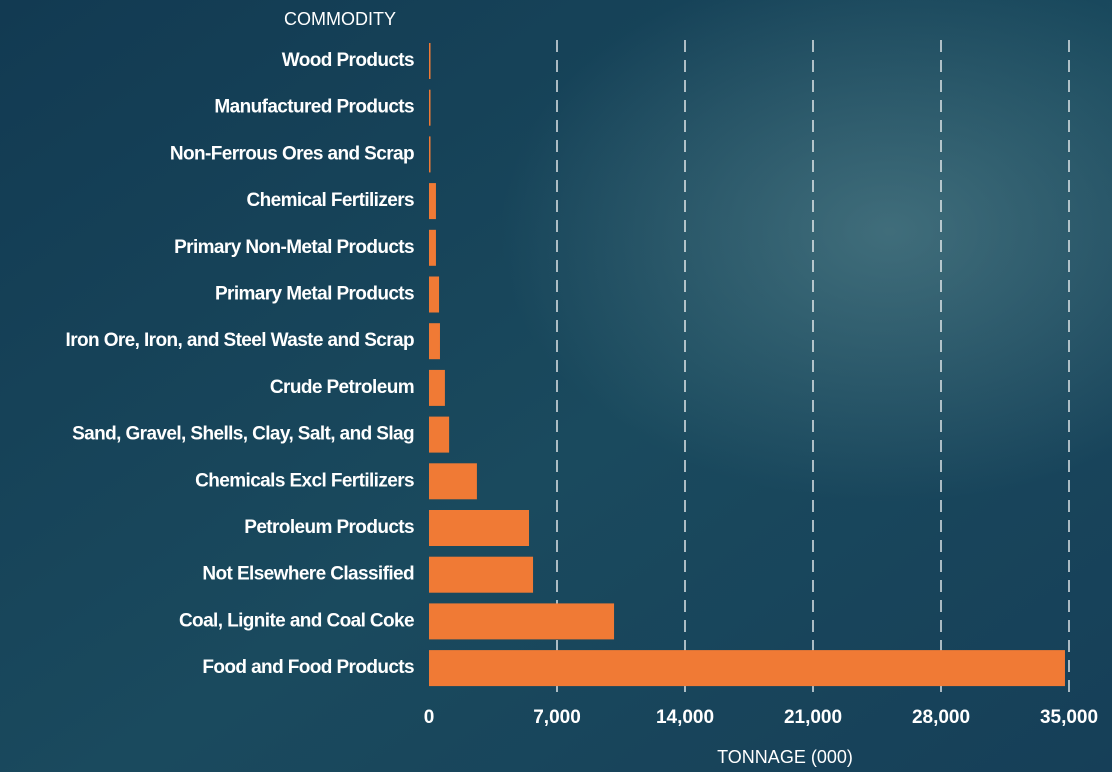 The image size is (1112, 772). Describe the element at coordinates (685, 717) in the screenshot. I see `x-tick-label: 14,000` at that location.